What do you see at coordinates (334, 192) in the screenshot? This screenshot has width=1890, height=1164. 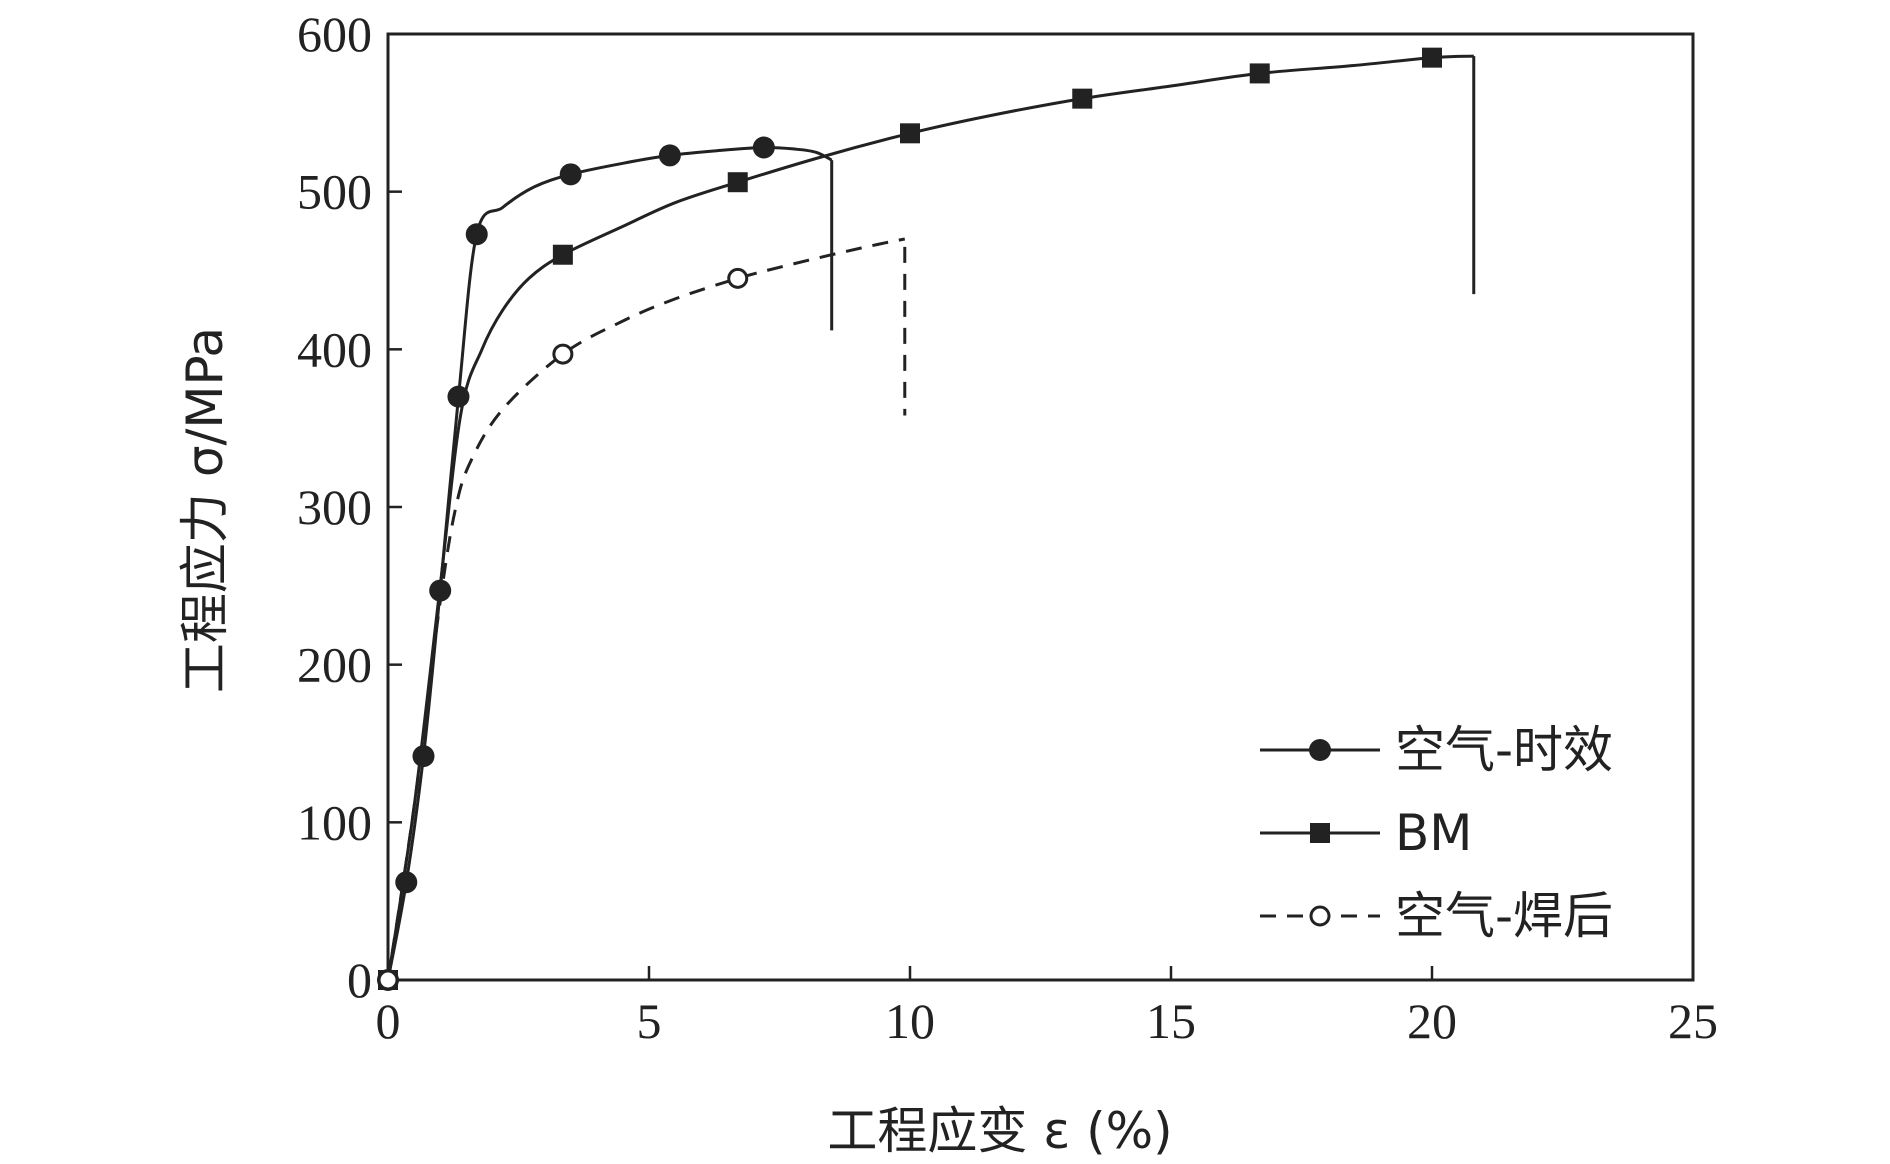 I see `y-tick-label: 500` at bounding box center [334, 192].